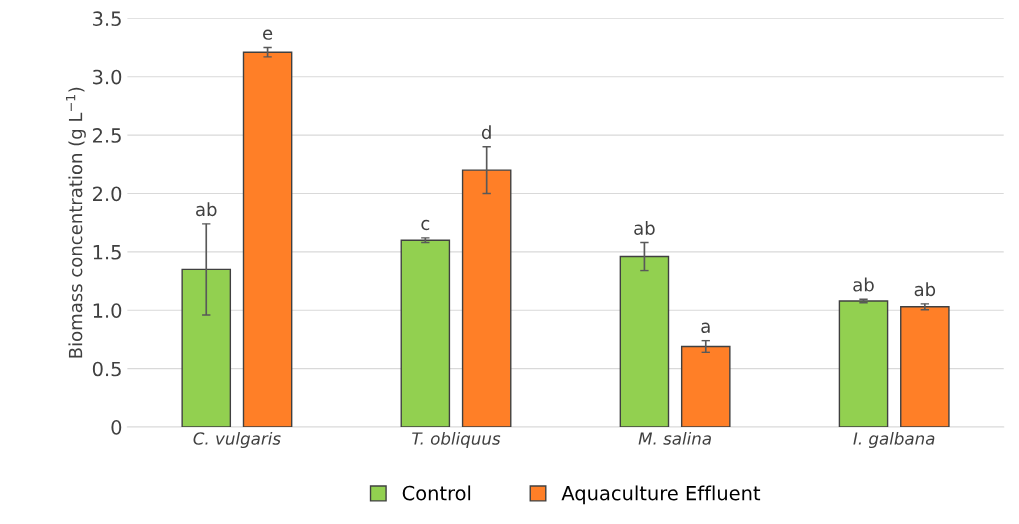  What do you see at coordinates (106, 369) in the screenshot?
I see `y-tick-label: 0.5` at bounding box center [106, 369].